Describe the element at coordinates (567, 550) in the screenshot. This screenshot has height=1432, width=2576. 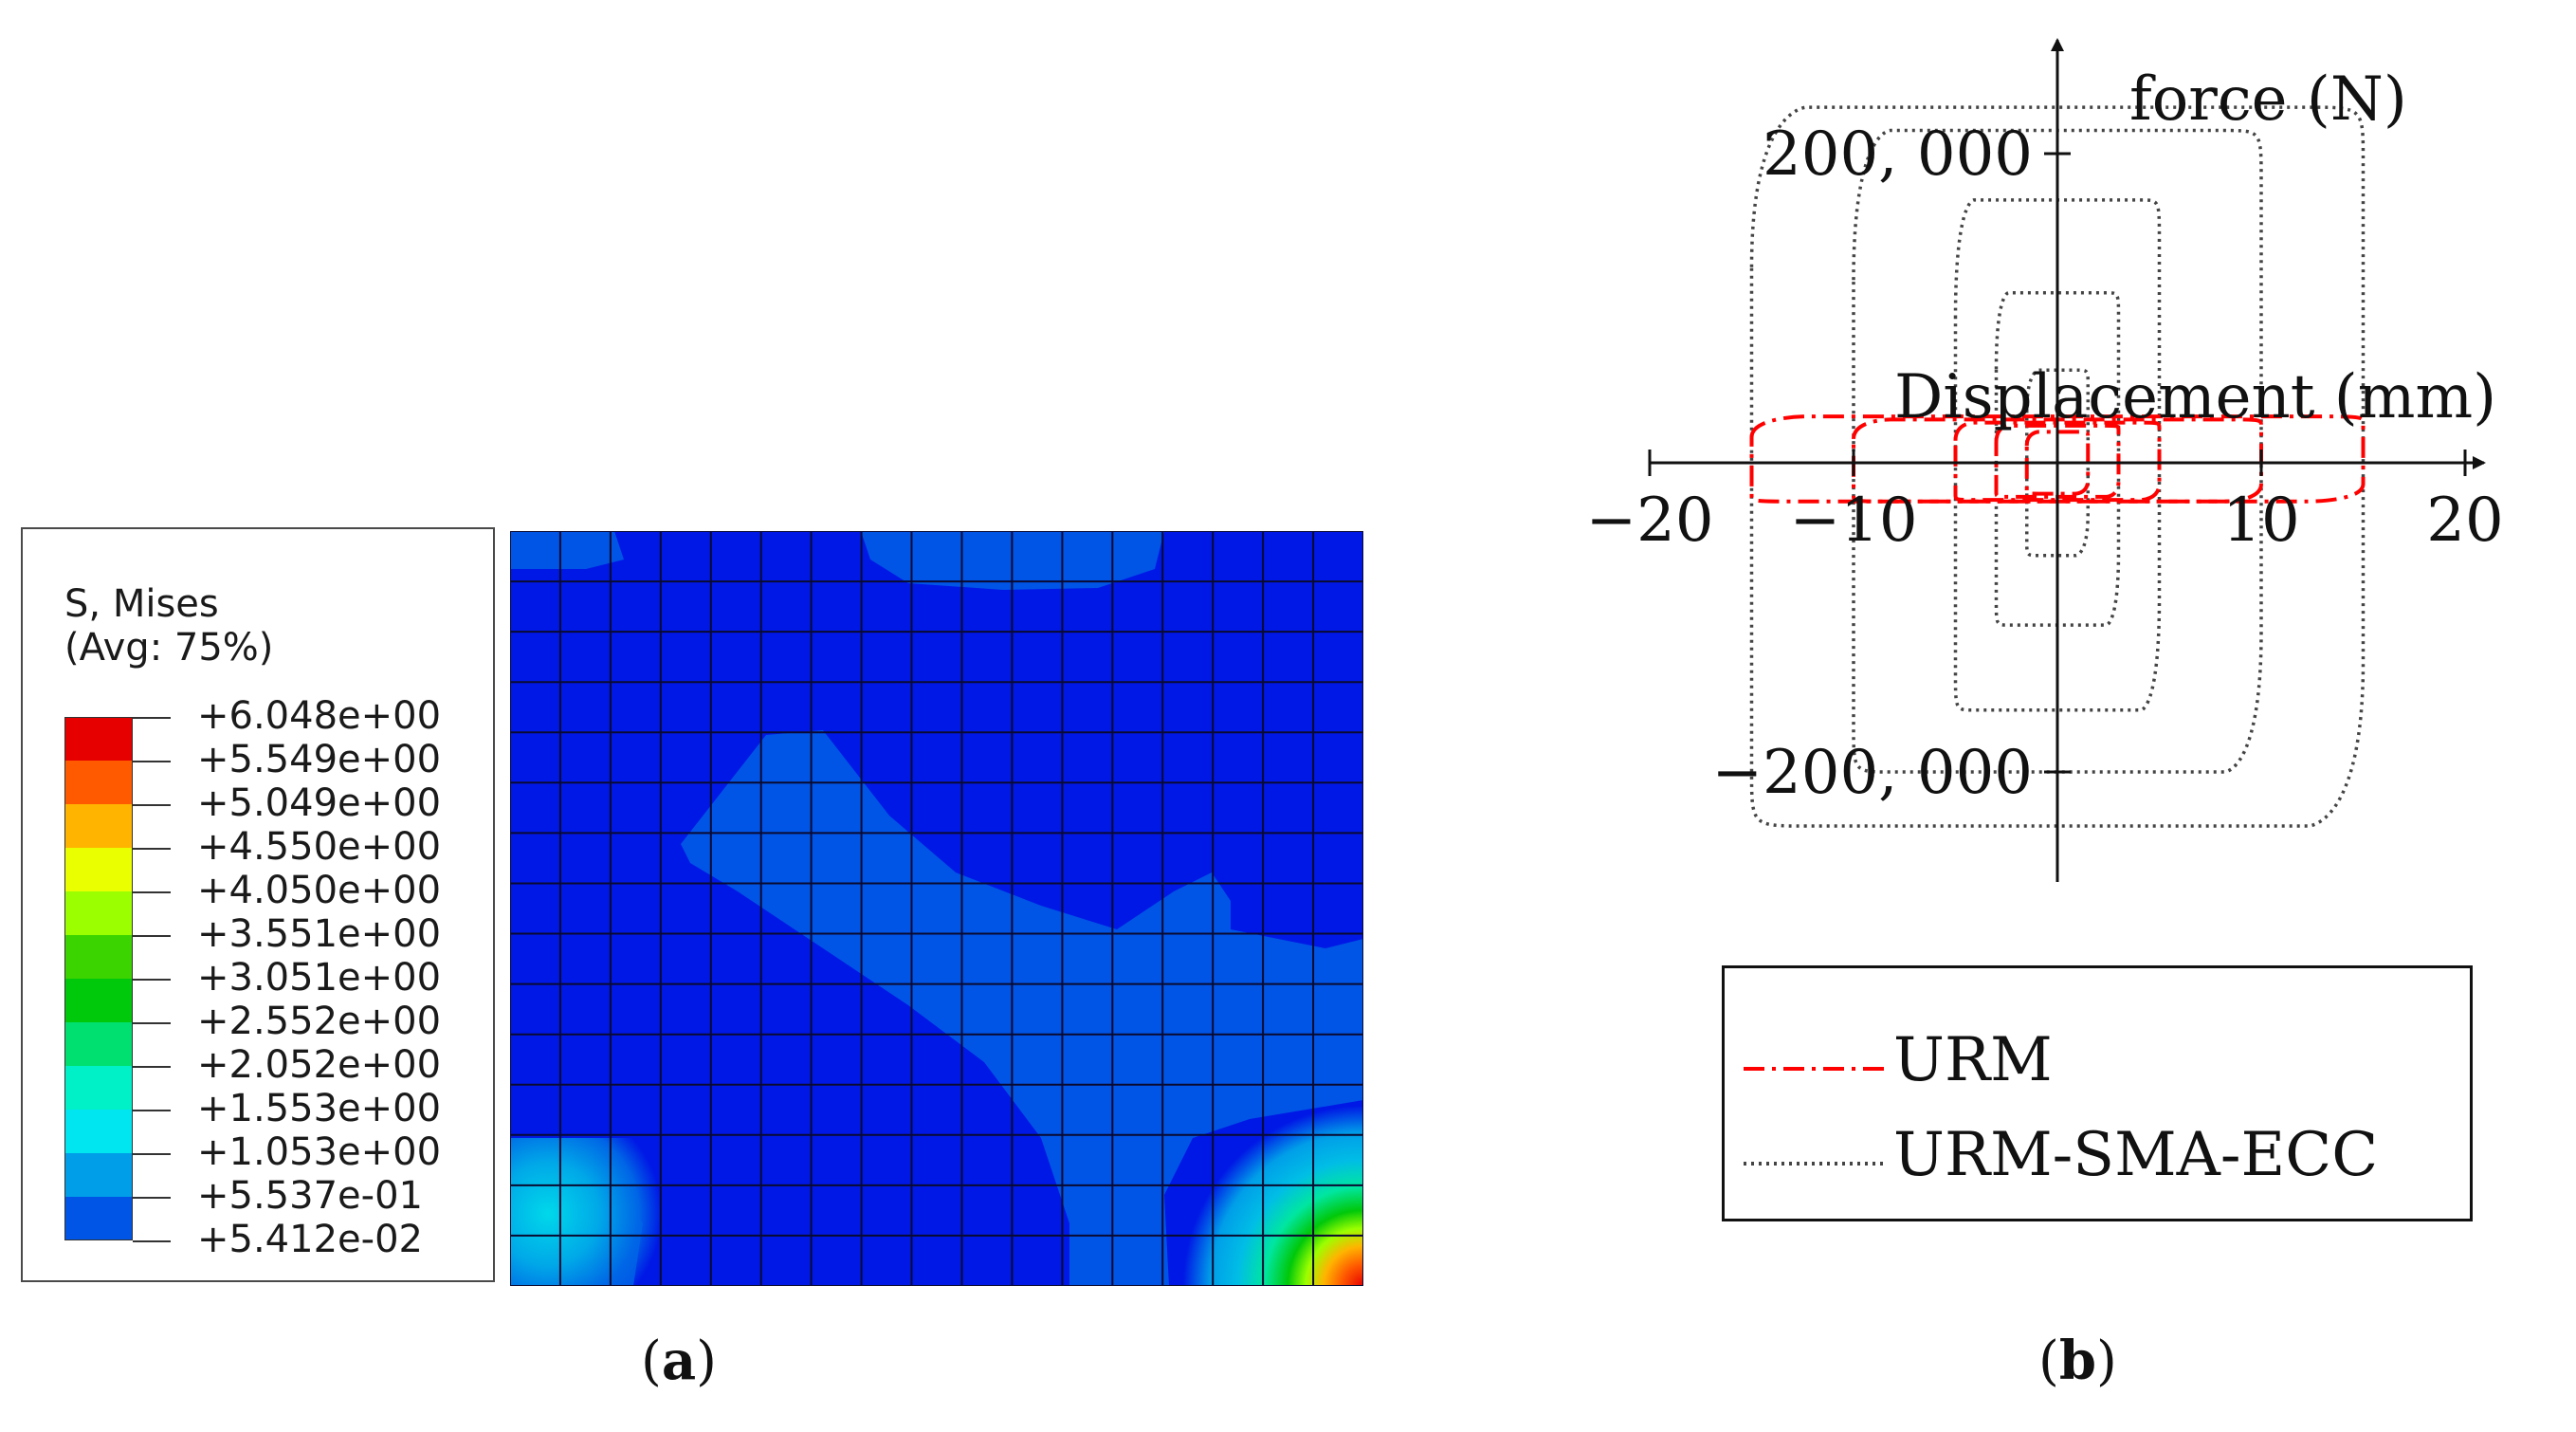
I see `contour-top-left` at that location.